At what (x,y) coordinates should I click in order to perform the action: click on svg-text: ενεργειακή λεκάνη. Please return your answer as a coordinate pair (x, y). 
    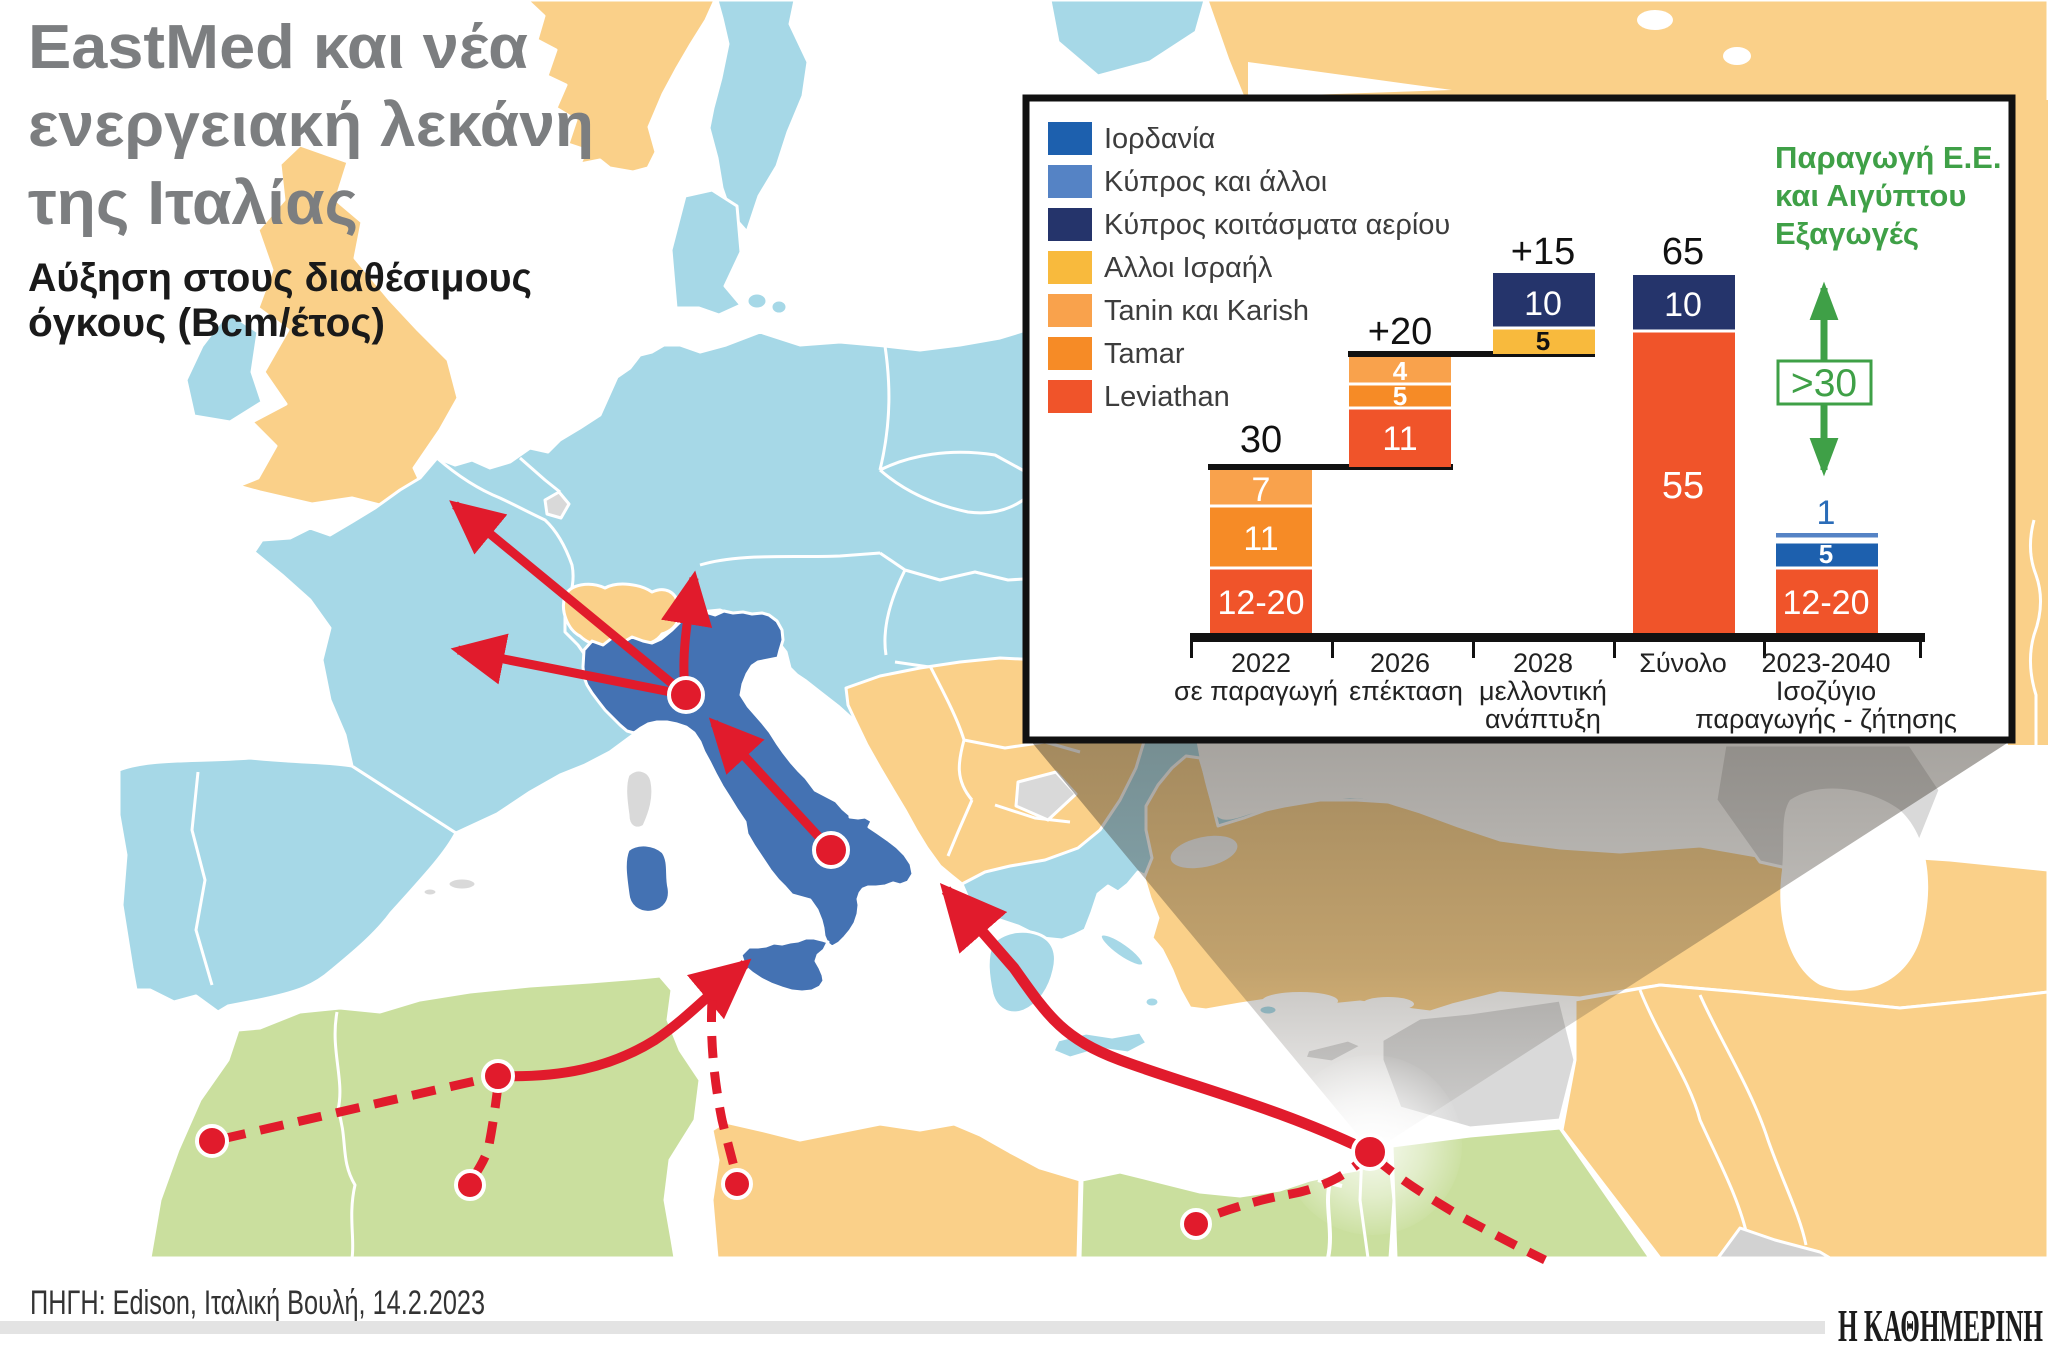
    Looking at the image, I should click on (311, 125).